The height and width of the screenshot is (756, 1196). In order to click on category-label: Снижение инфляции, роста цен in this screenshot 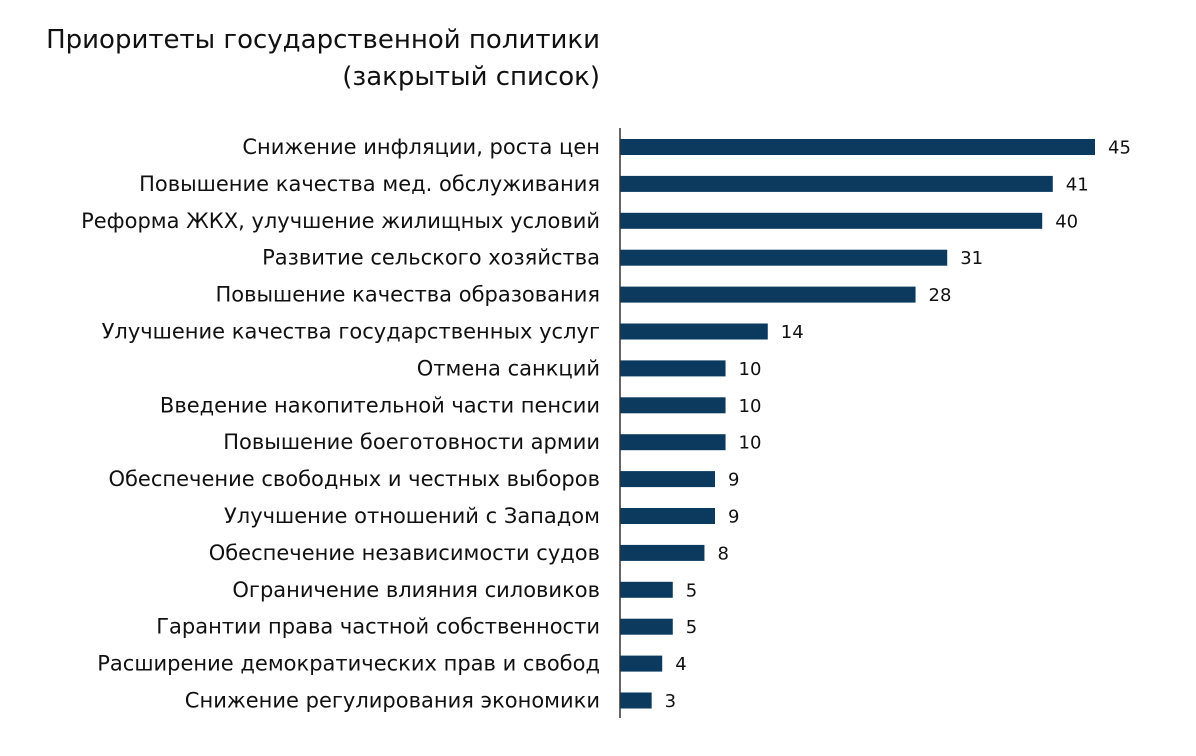, I will do `click(421, 147)`.